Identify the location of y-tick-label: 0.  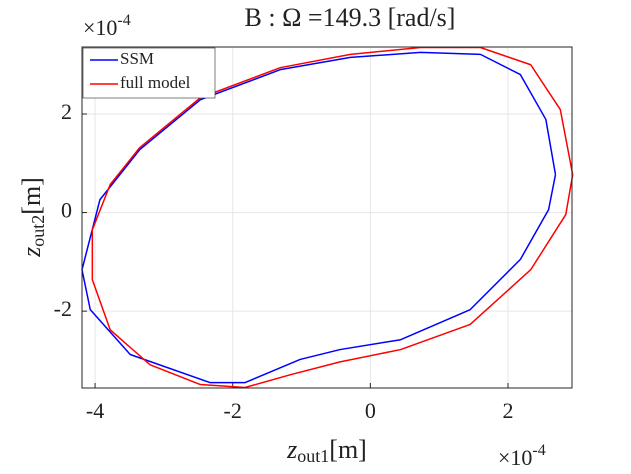
(66, 210).